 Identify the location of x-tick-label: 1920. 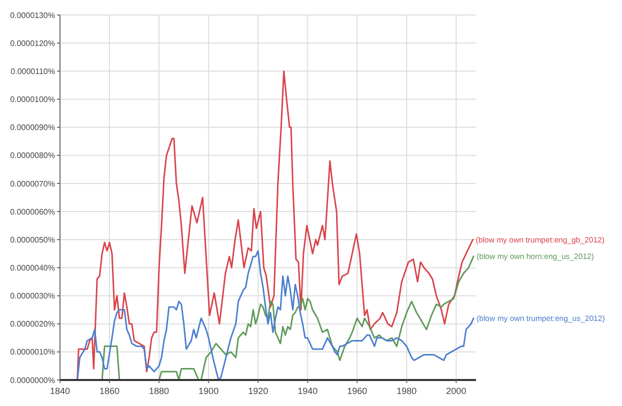
(258, 391).